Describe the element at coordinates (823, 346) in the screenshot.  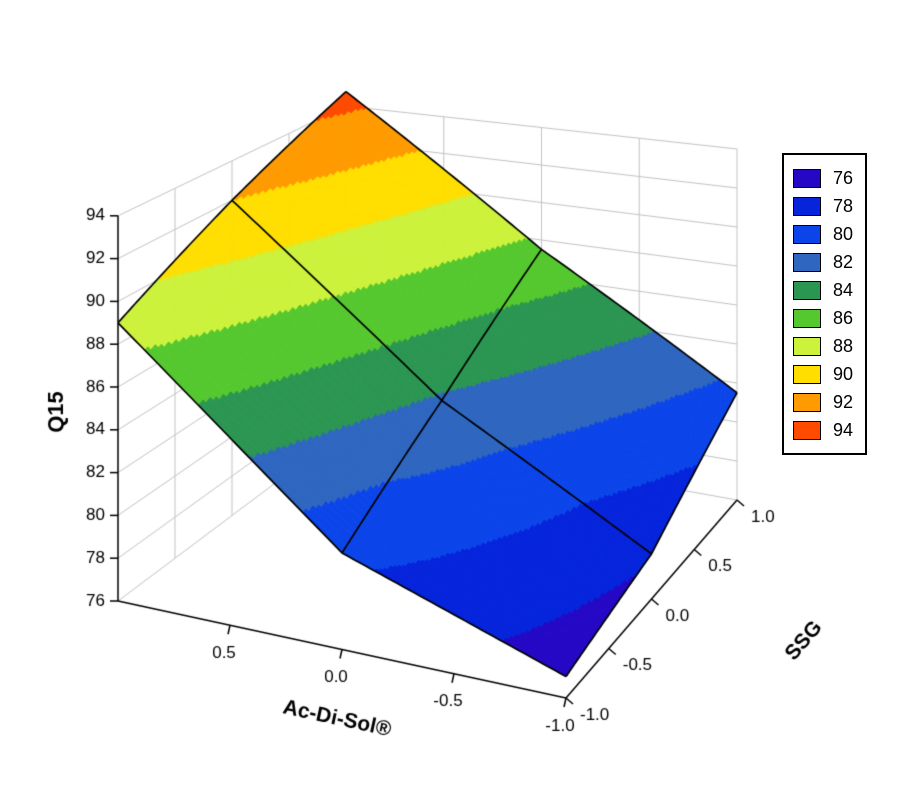
I see `legend-item: 88` at that location.